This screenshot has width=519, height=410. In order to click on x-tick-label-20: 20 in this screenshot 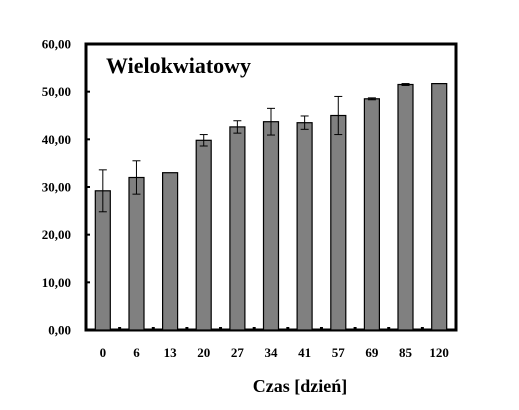, I will do `click(203, 352)`.